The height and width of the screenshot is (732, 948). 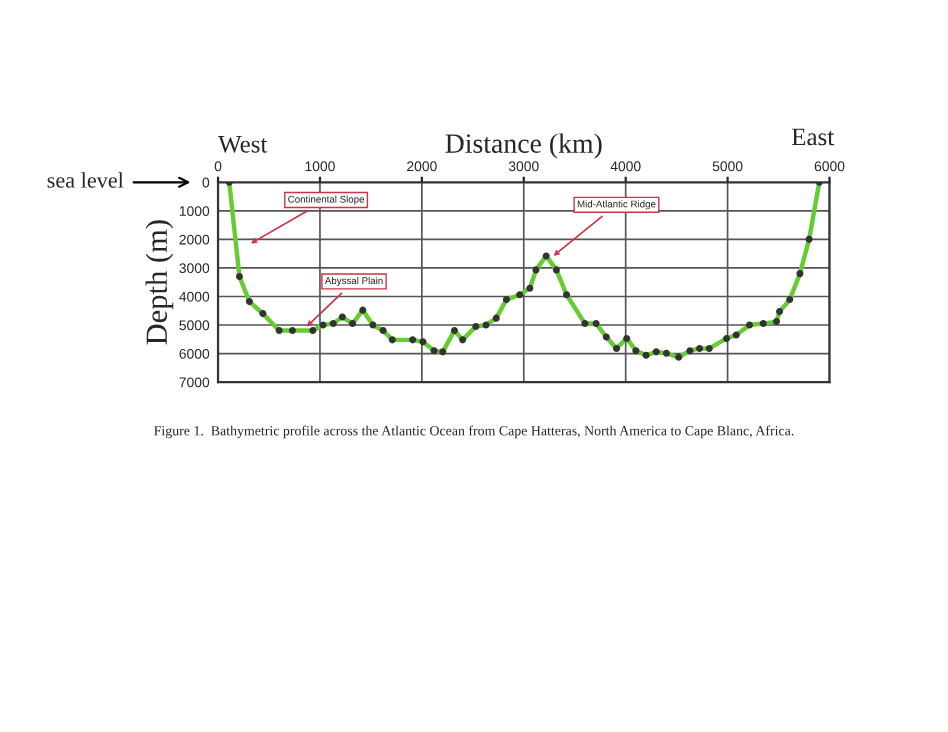 What do you see at coordinates (813, 137) in the screenshot?
I see `text: East` at bounding box center [813, 137].